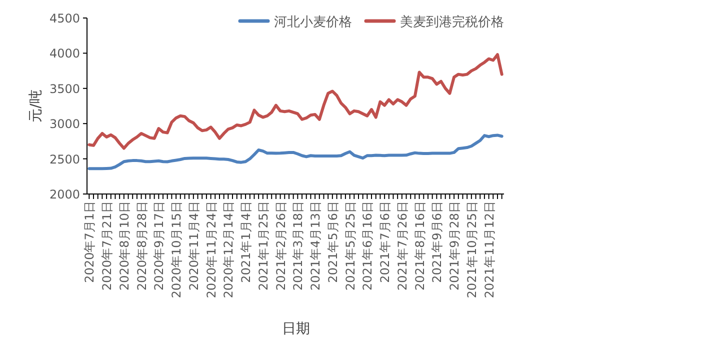  Describe the element at coordinates (193, 245) in the screenshot. I see `x-tick-label: 2020年11月4日` at that location.